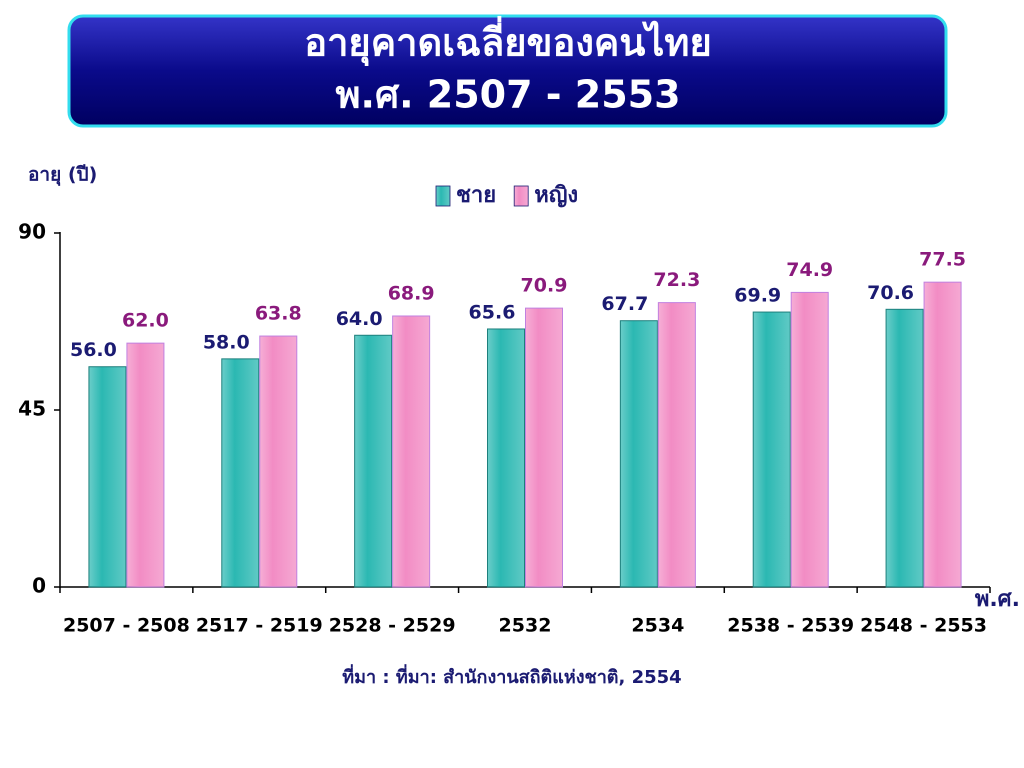 The image size is (1024, 768). Describe the element at coordinates (507, 71) in the screenshot. I see `title-box` at that location.